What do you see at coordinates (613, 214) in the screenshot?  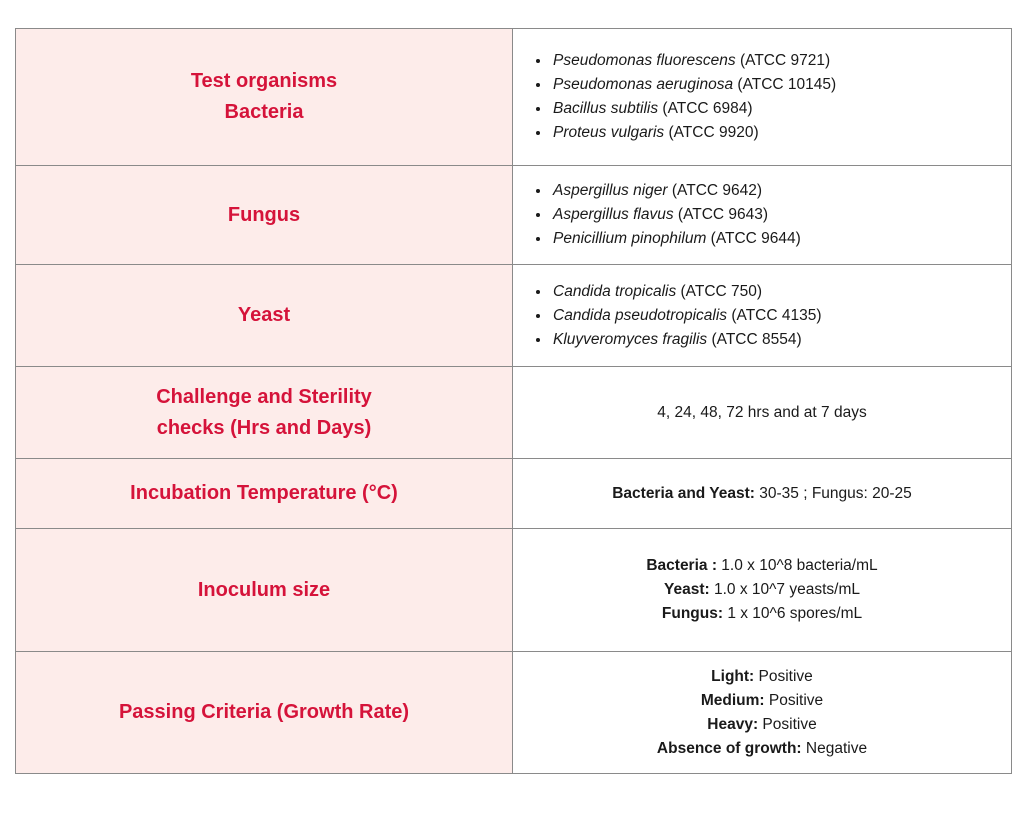 I see `species-name: Aspergillus flavus` at bounding box center [613, 214].